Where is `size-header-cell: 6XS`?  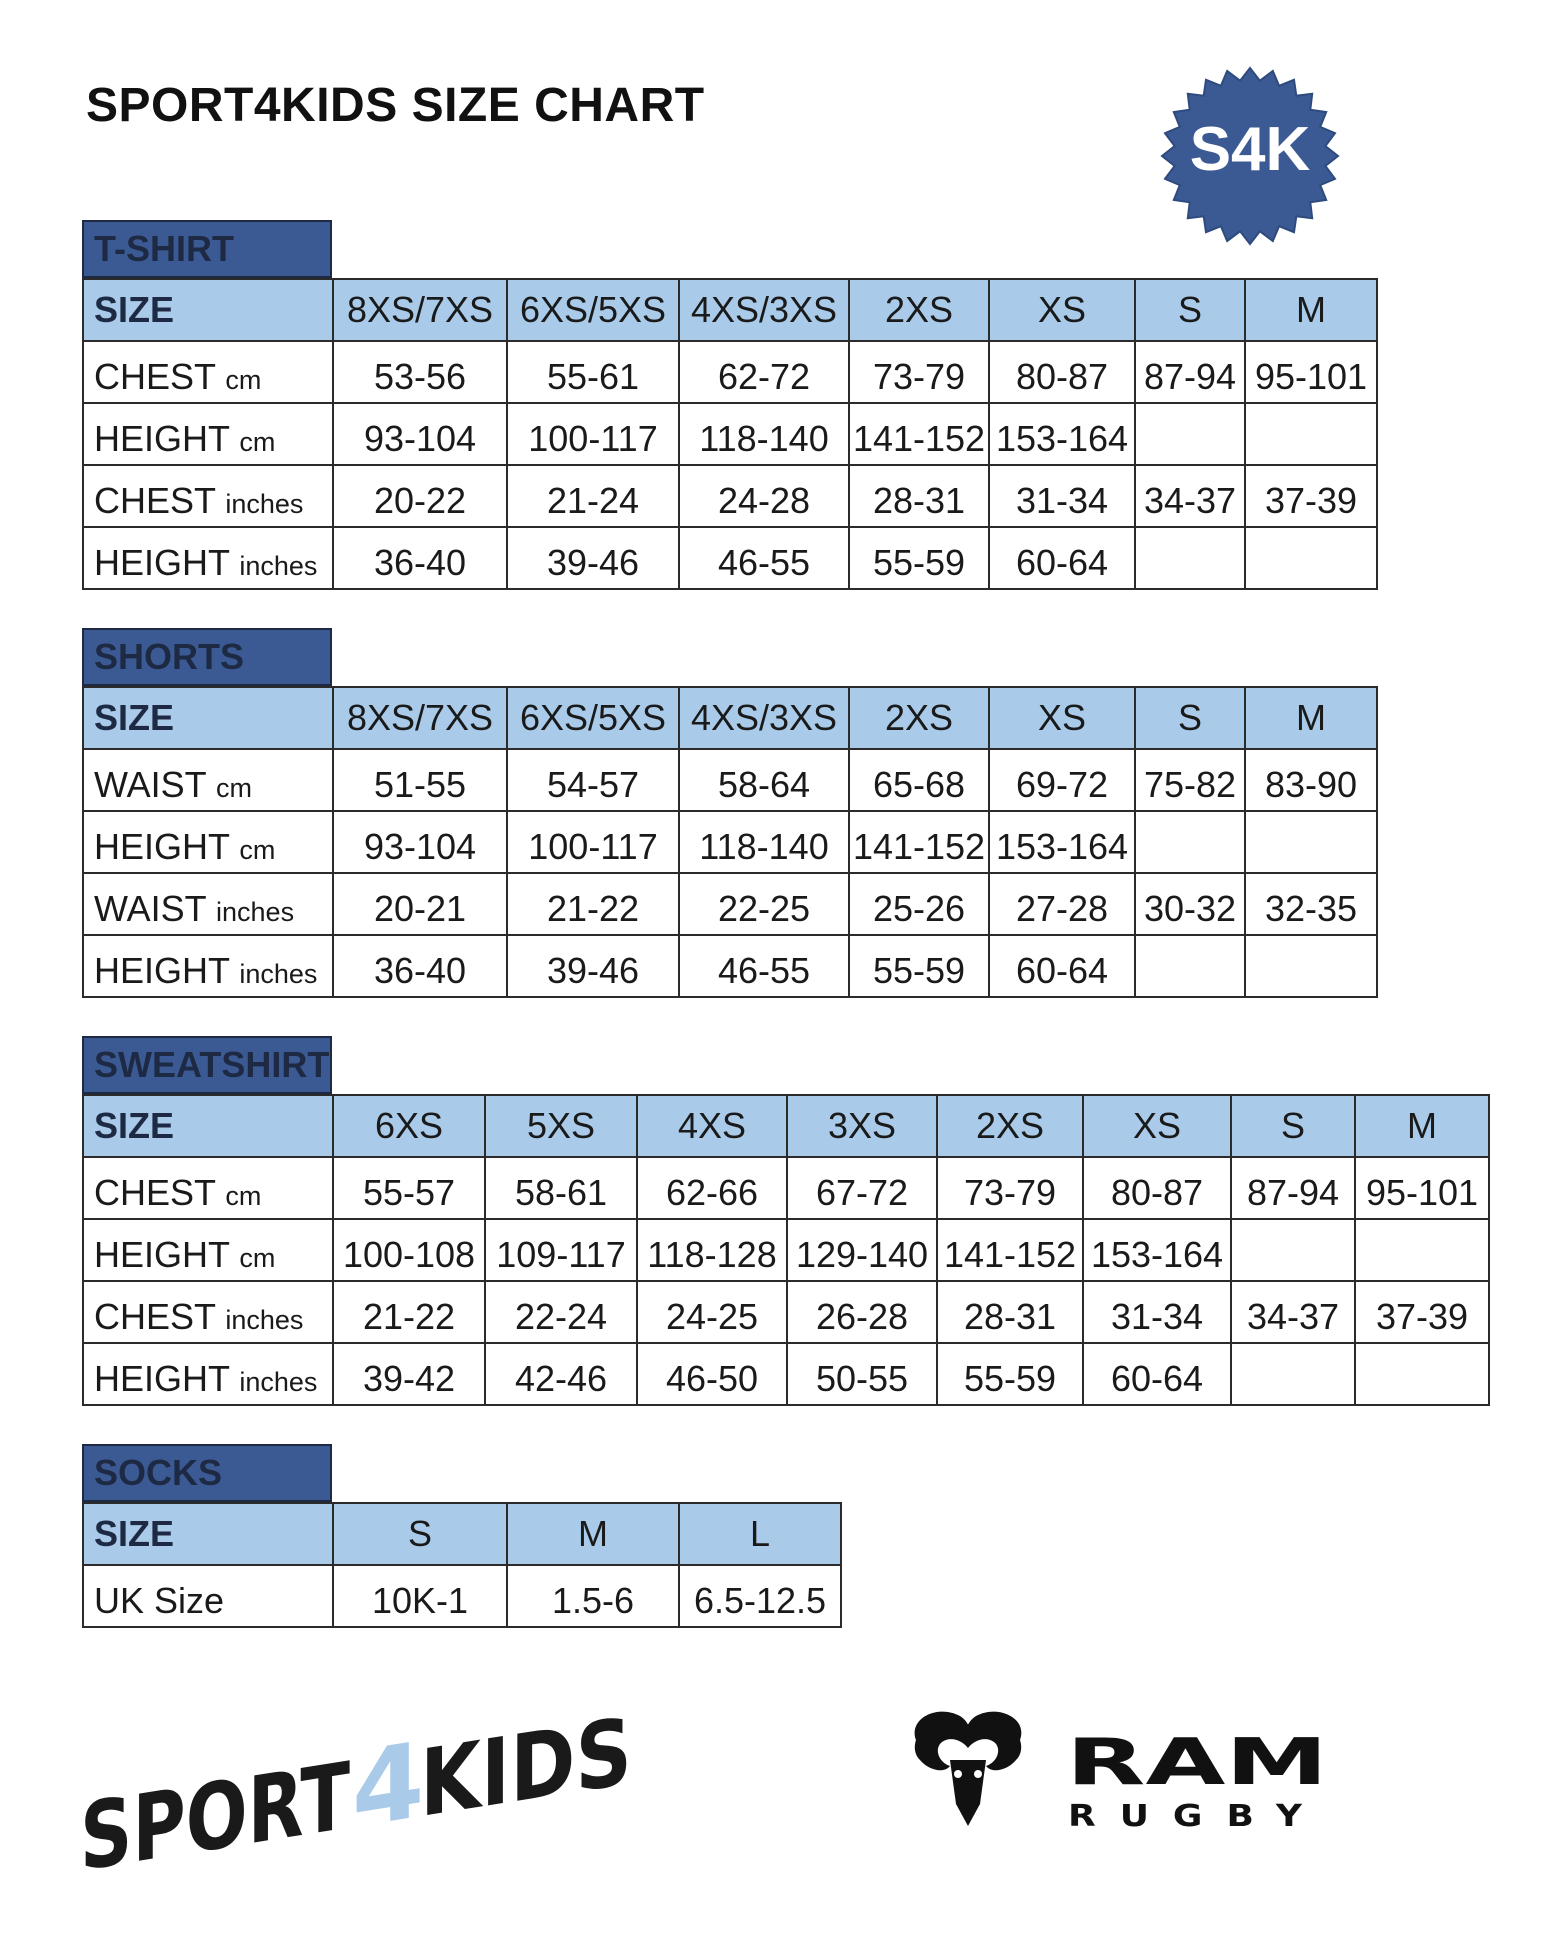 size-header-cell: 6XS is located at coordinates (409, 1126).